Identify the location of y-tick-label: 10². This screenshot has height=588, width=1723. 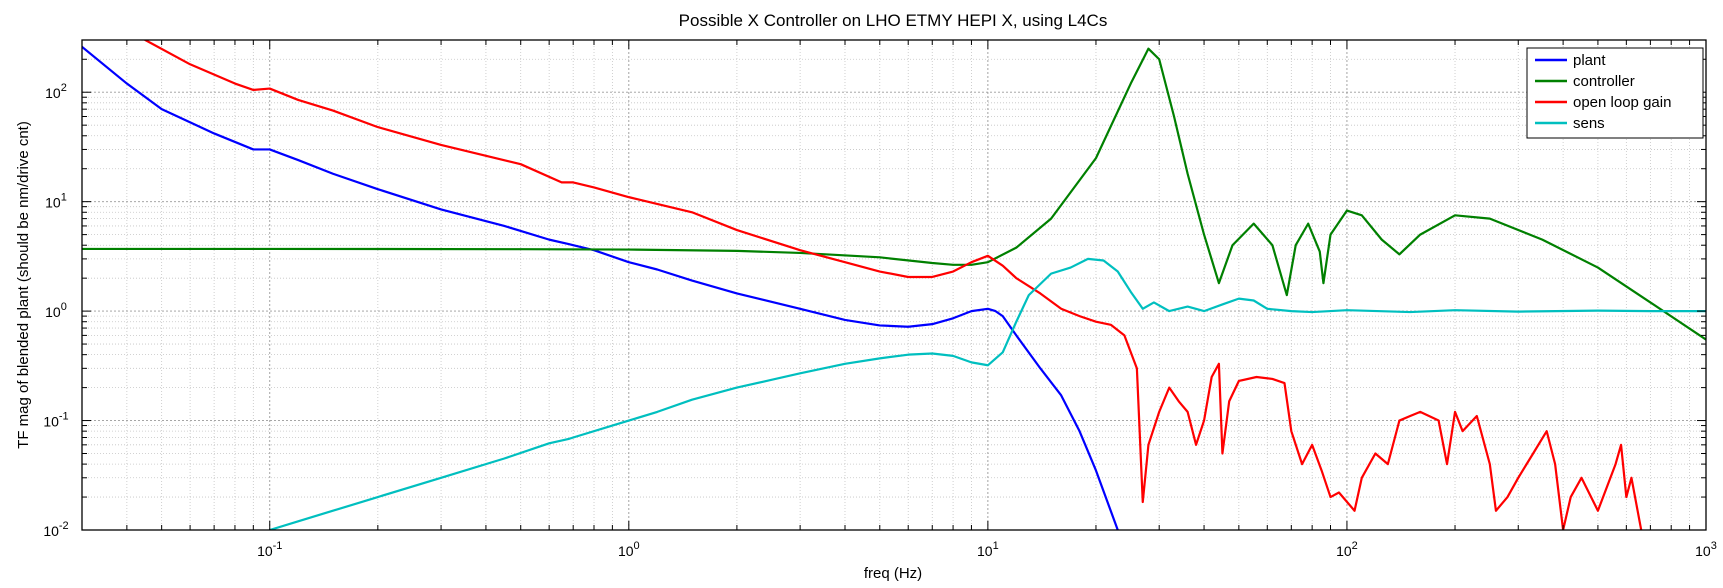
(56, 91).